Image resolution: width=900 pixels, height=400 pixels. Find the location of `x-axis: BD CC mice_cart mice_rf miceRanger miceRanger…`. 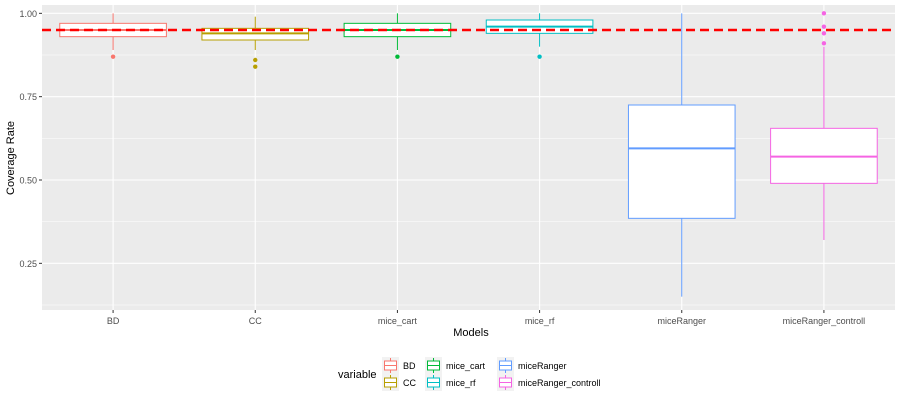

x-axis: BD CC mice_cart mice_rf miceRanger miceRanger… is located at coordinates (486, 318).